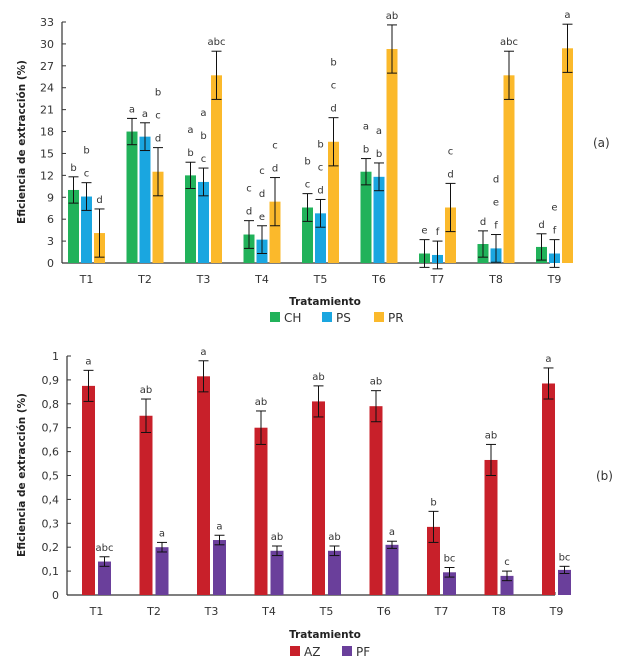  I want to click on x-axis-label-b: Tratamiento, so click(325, 635).